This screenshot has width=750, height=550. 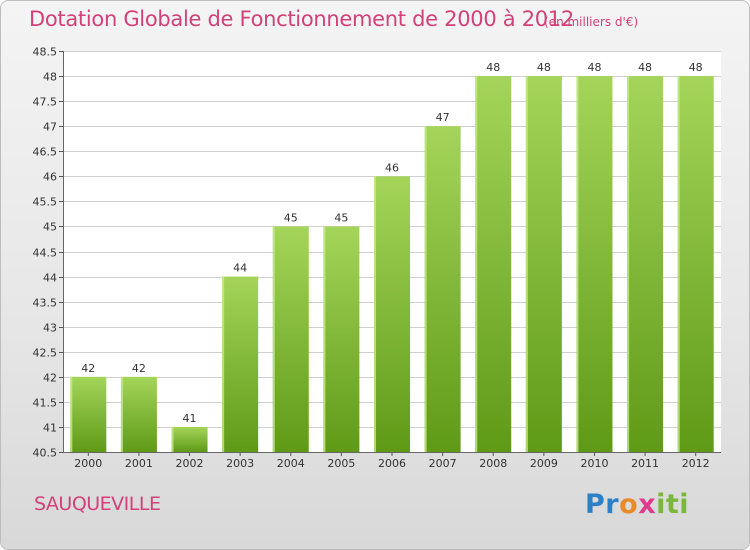 What do you see at coordinates (45, 453) in the screenshot?
I see `y-tick-label: 40.5` at bounding box center [45, 453].